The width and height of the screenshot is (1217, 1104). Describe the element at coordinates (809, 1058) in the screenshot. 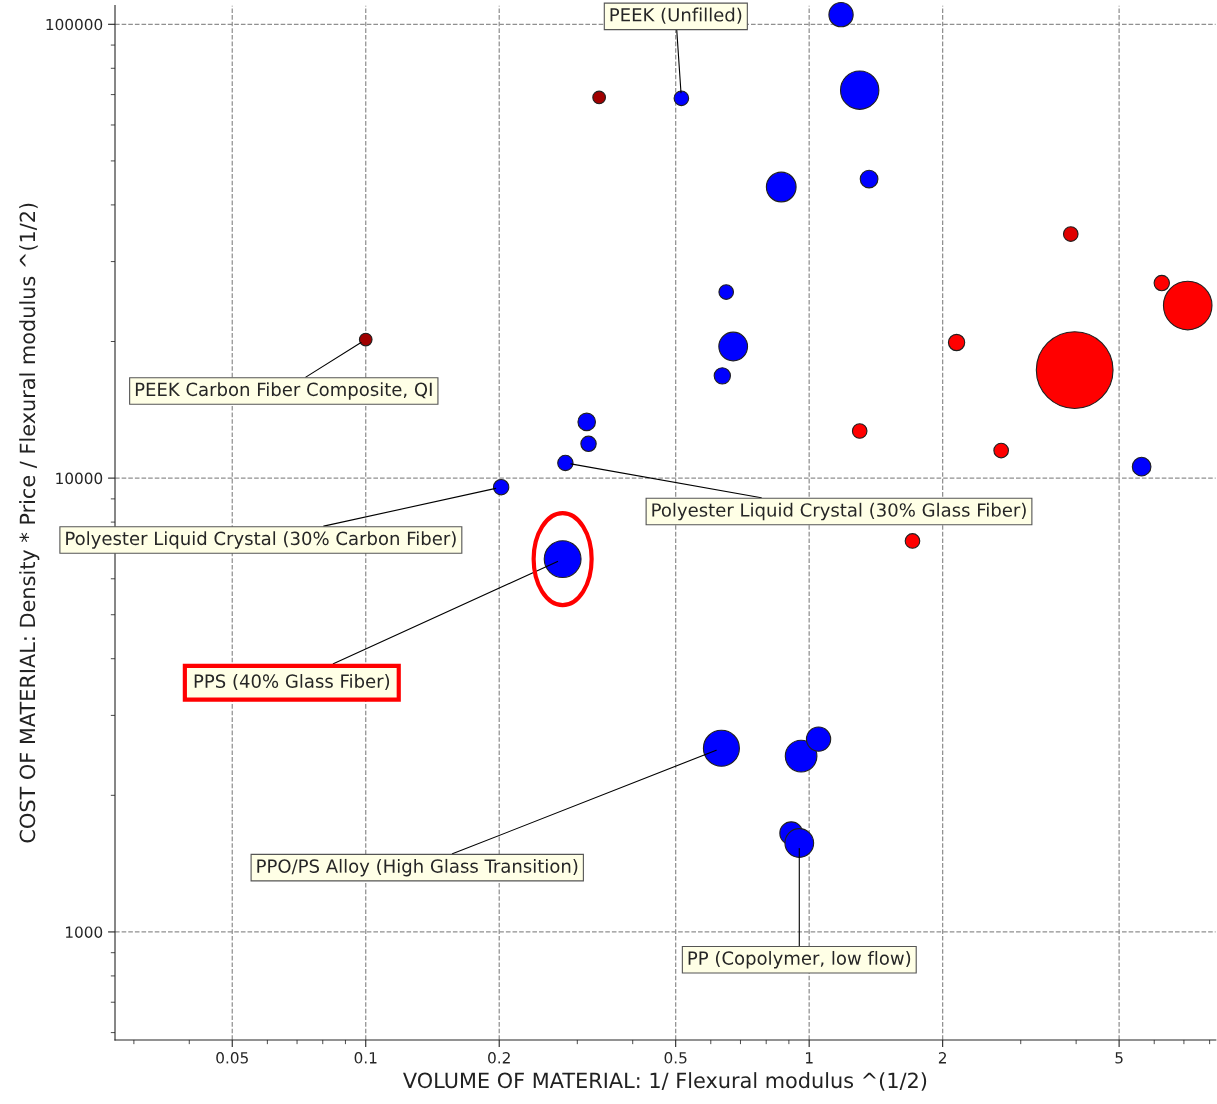

I see `x-tick-label: 1` at that location.